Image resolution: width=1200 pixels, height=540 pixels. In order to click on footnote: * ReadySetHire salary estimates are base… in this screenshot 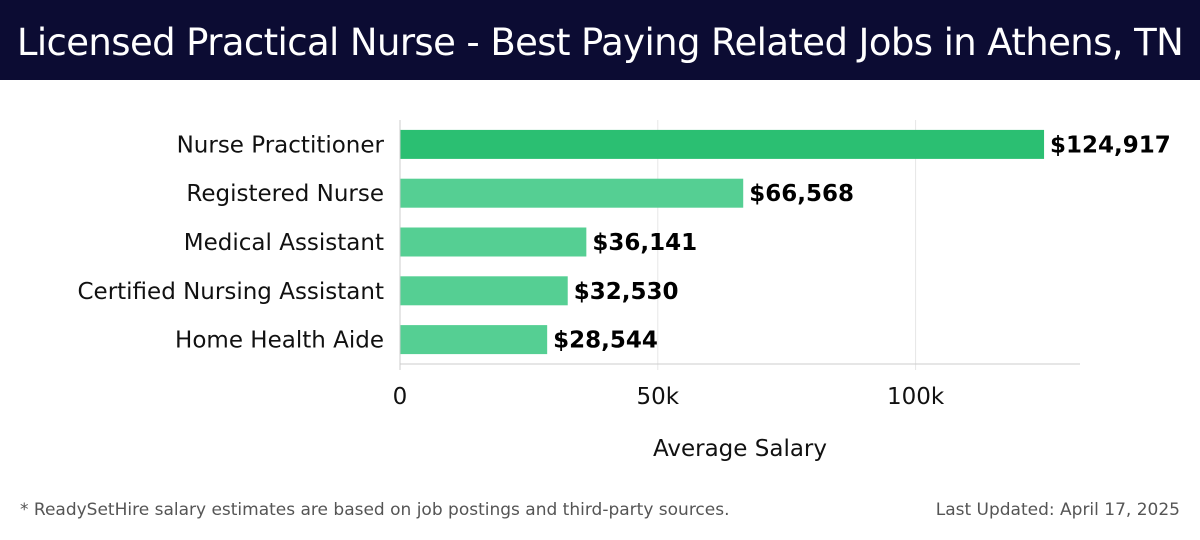, I will do `click(375, 510)`.